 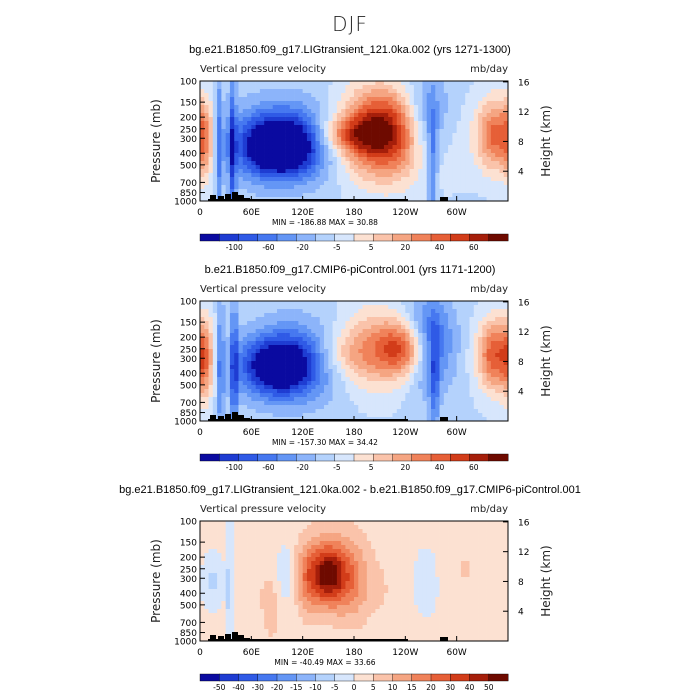 What do you see at coordinates (188, 140) in the screenshot?
I see `y-tick-label: 300` at bounding box center [188, 140].